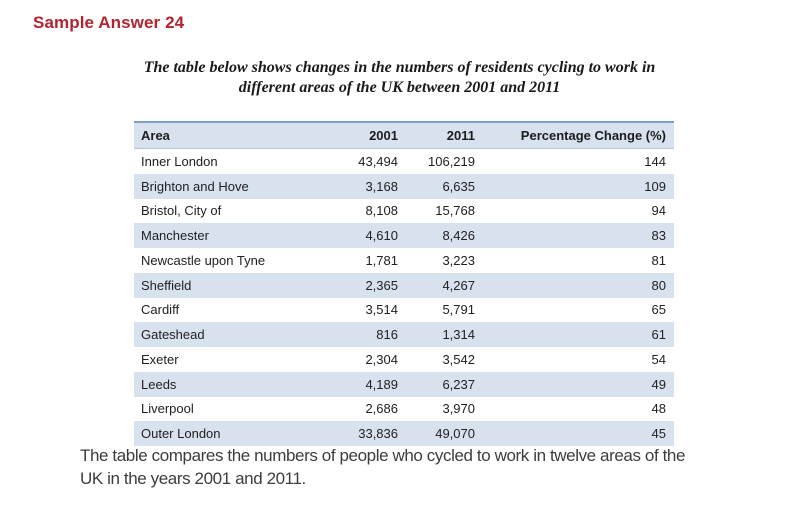  Describe the element at coordinates (444, 433) in the screenshot. I see `value-2011-cell: 49,070` at that location.